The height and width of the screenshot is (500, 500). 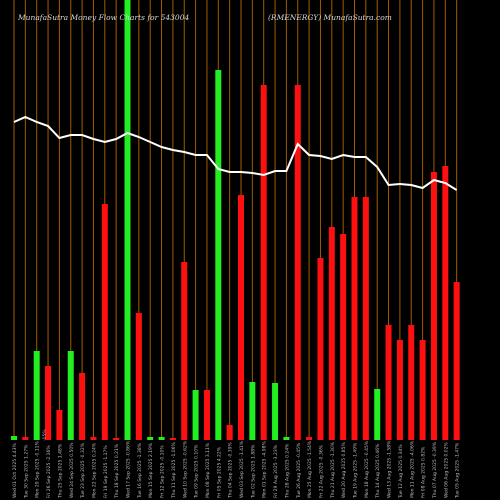 What do you see at coordinates (106, 471) in the screenshot?
I see `x-tick-label: Fri 19 Sep 2025 -1.17%` at bounding box center [106, 471].